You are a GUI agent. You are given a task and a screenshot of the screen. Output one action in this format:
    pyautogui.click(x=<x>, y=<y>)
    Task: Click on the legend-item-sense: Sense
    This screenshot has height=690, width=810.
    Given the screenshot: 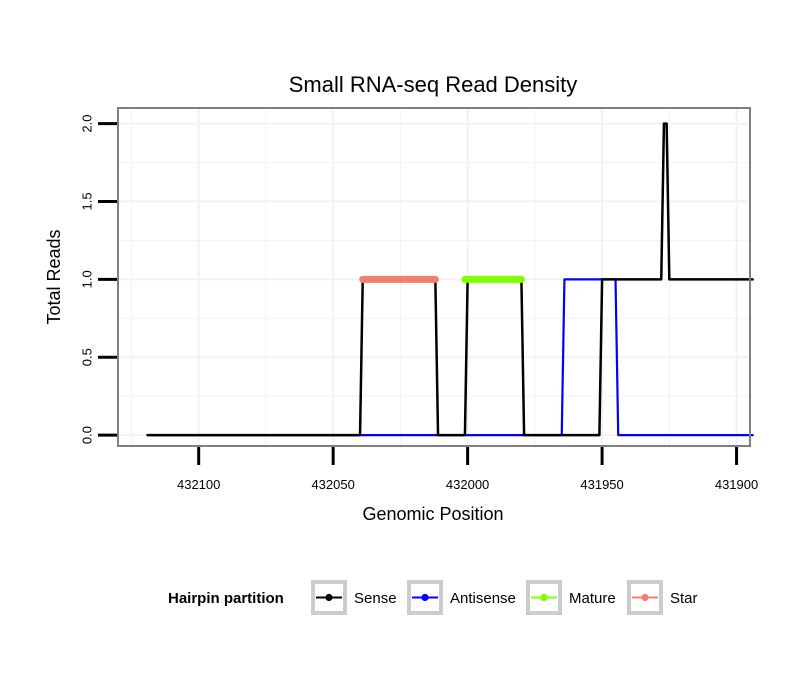 What is the action you would take?
    pyautogui.click(x=354, y=597)
    